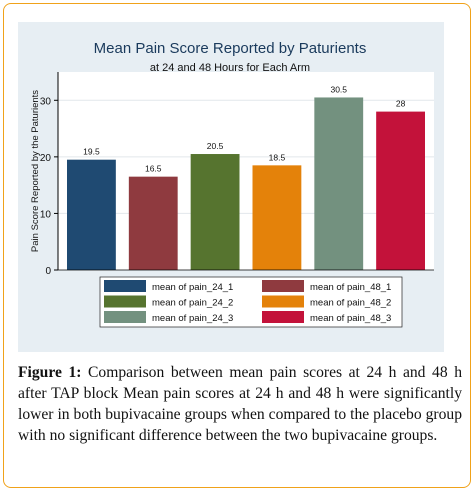 The height and width of the screenshot is (493, 476). Describe the element at coordinates (244, 128) in the screenshot. I see `bar-labels: 19.5 16.5 20.5 18.5 30.5 28` at that location.